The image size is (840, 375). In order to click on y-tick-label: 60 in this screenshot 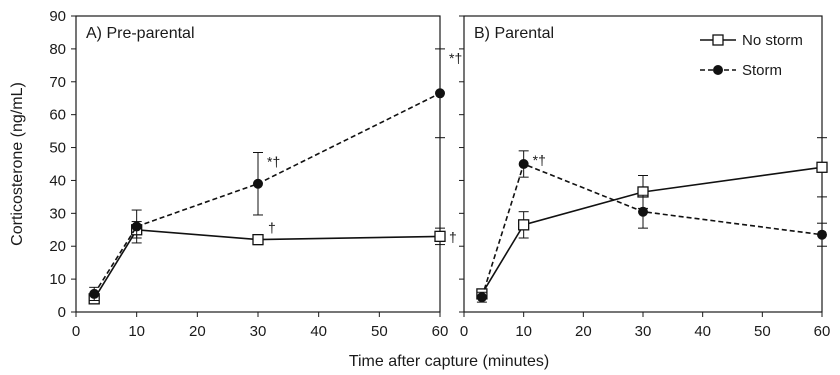, I will do `click(57, 115)`.